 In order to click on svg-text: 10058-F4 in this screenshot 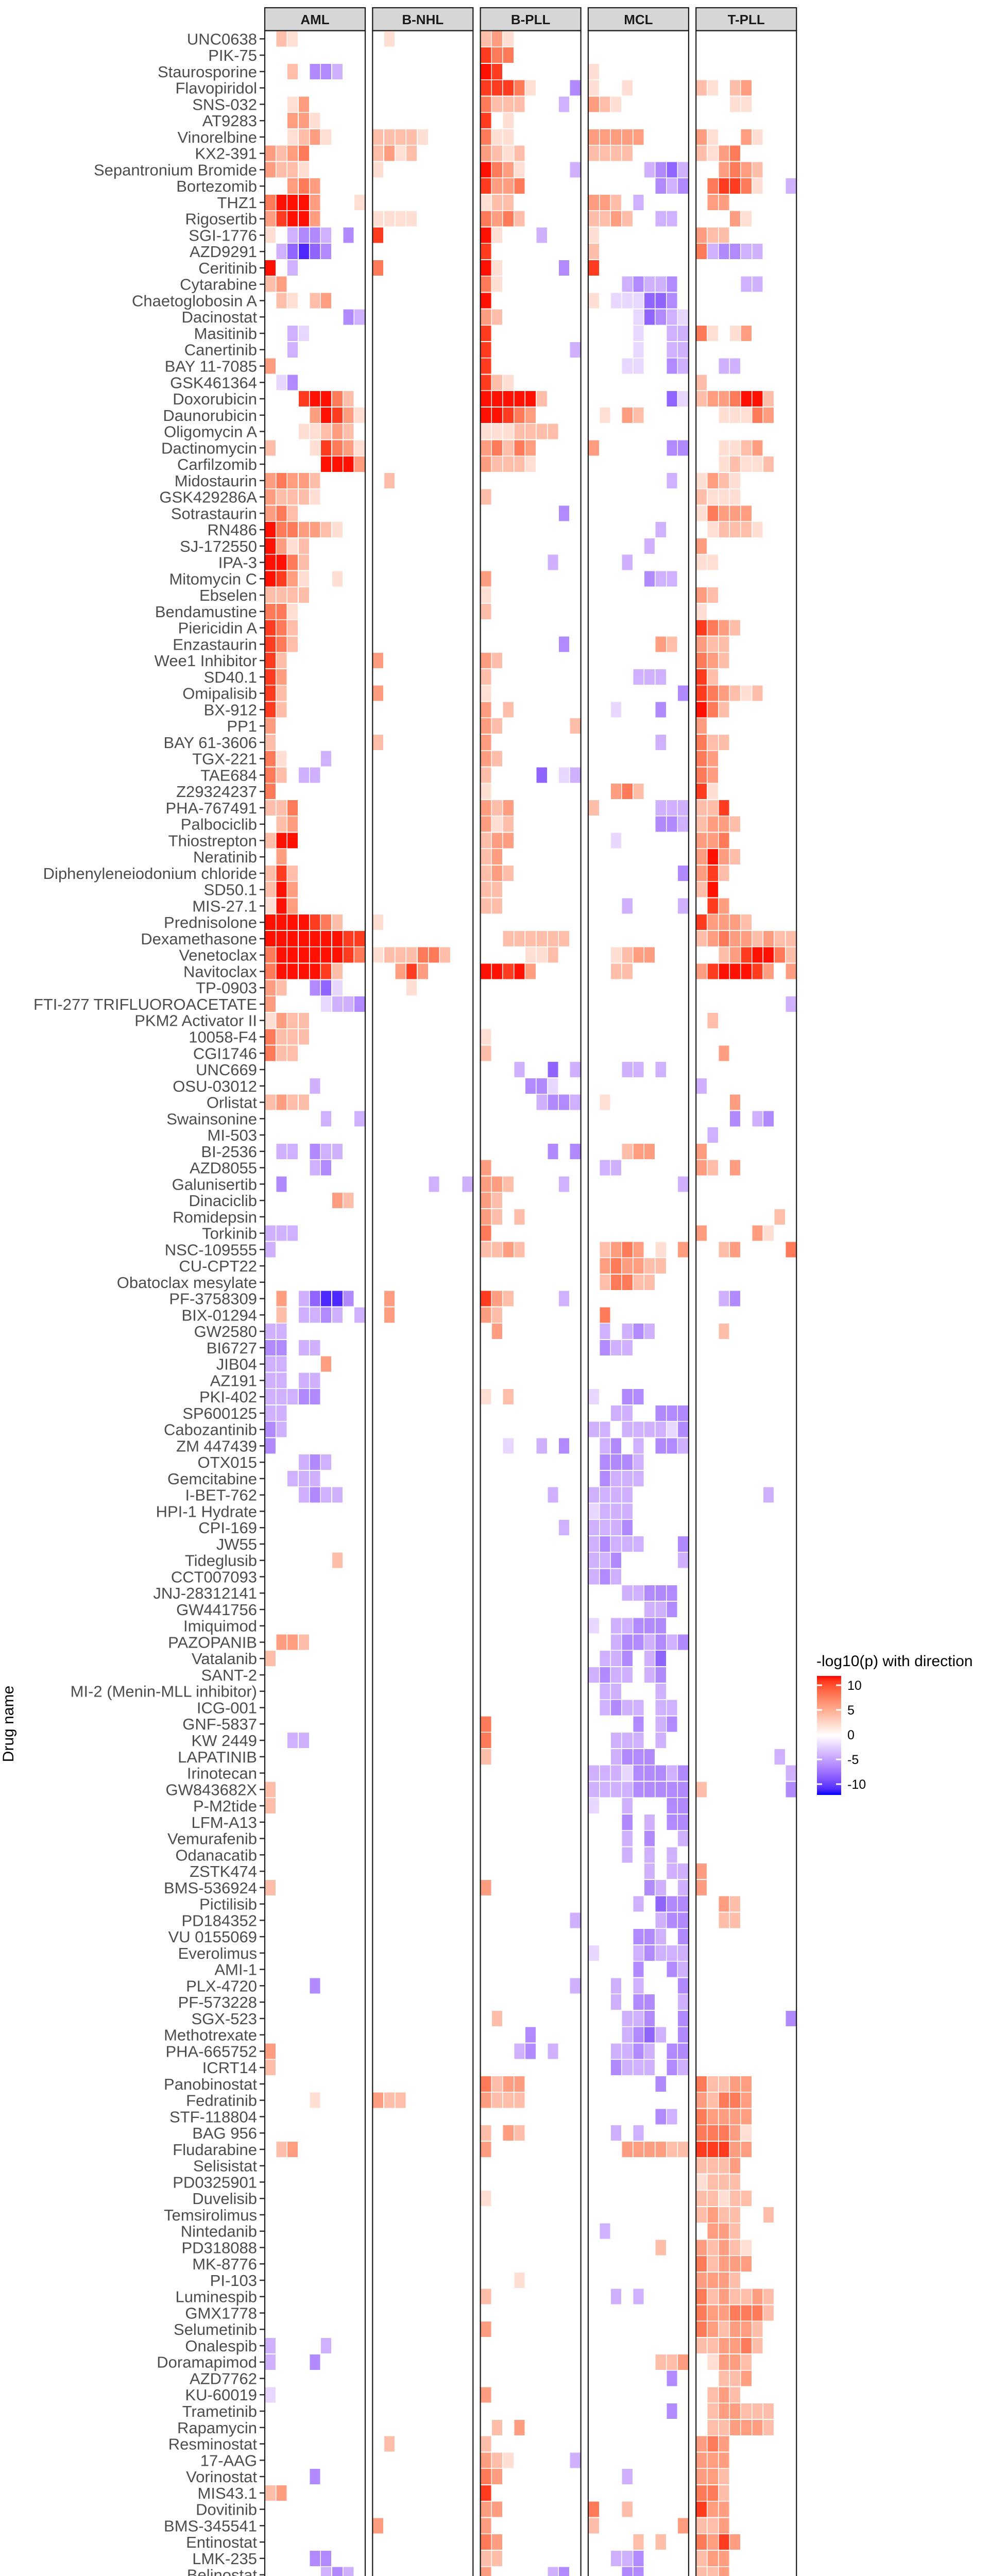, I will do `click(223, 1037)`.